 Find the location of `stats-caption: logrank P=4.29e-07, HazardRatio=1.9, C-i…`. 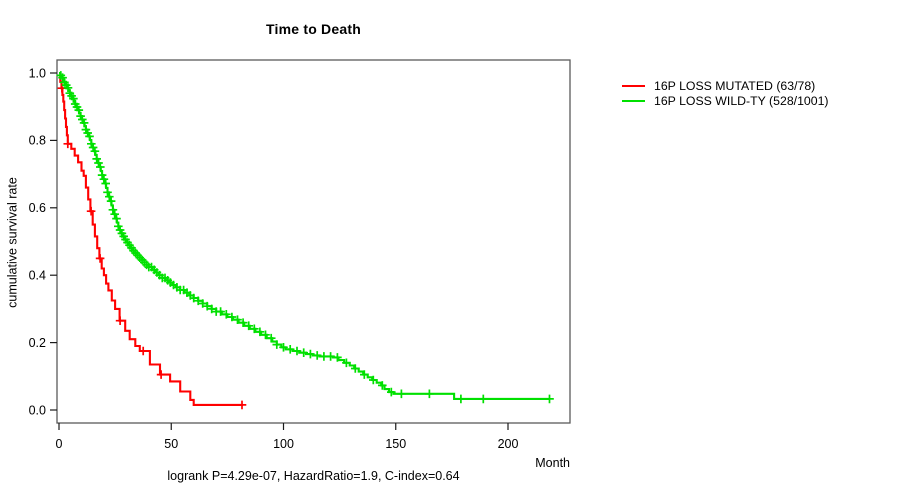

stats-caption: logrank P=4.29e-07, HazardRatio=1.9, C-i… is located at coordinates (313, 476).